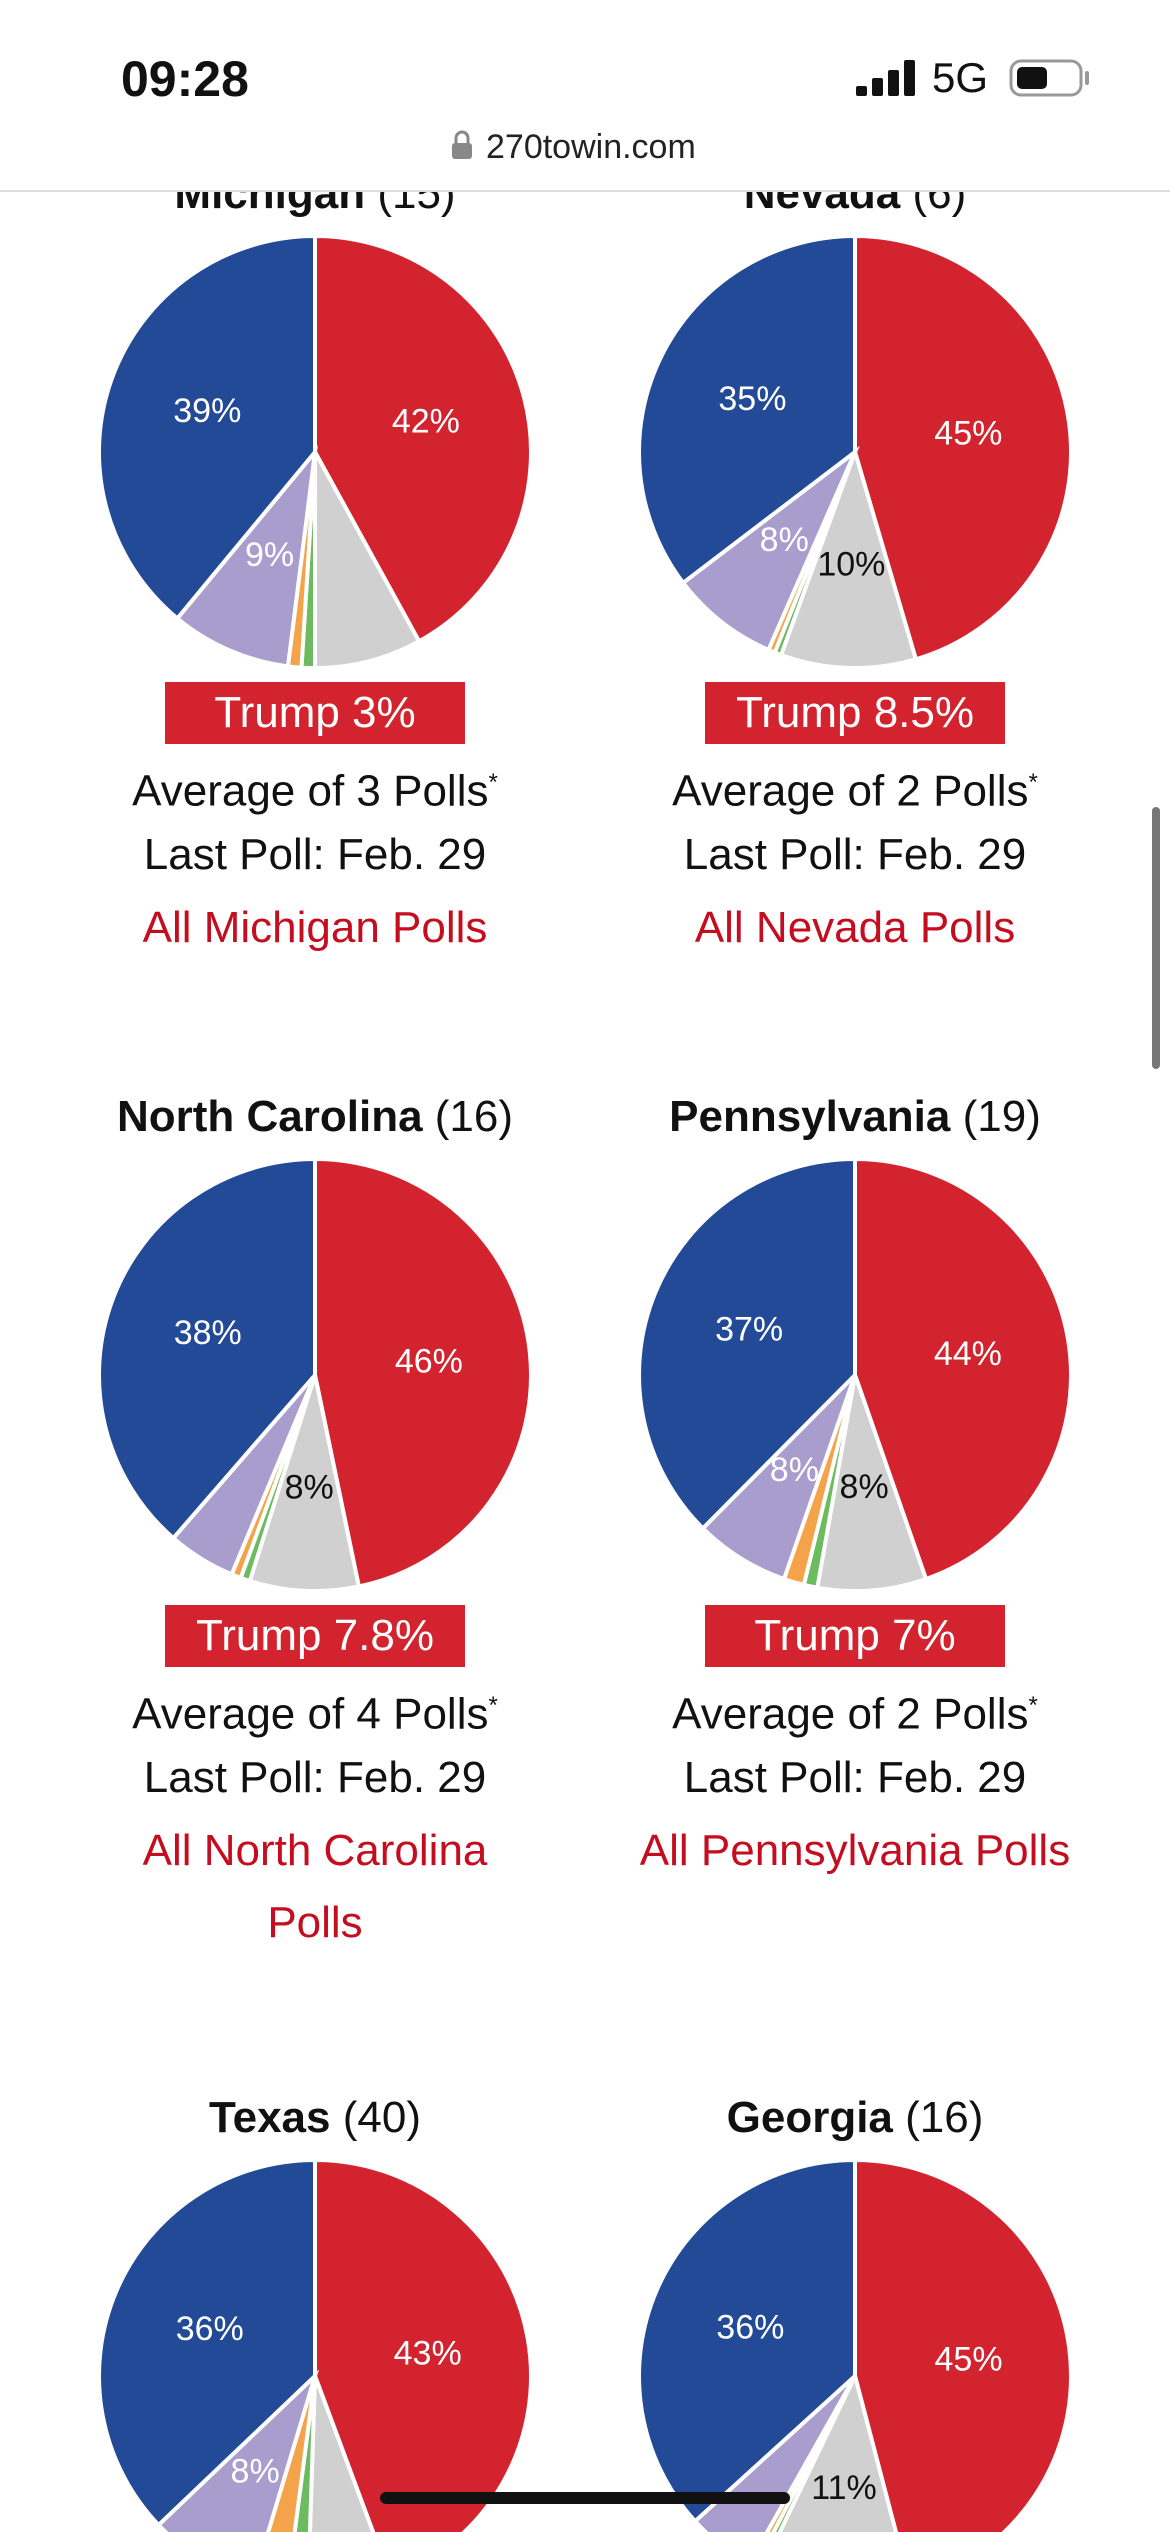  I want to click on leader-box: Trump 8.5%, so click(855, 713).